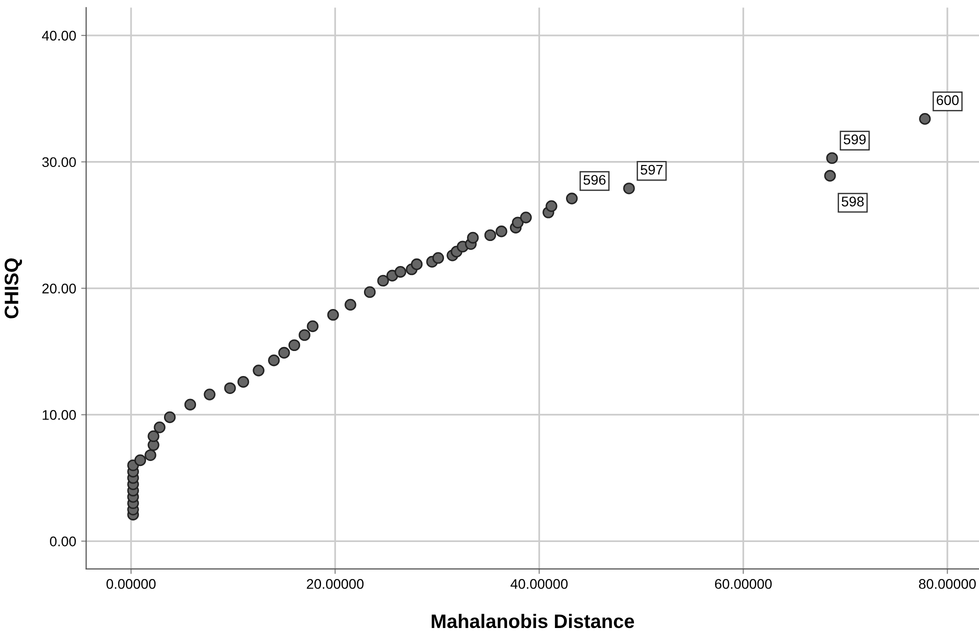 Image resolution: width=979 pixels, height=635 pixels. Describe the element at coordinates (59, 415) in the screenshot. I see `y-tick-label: 10.00` at that location.